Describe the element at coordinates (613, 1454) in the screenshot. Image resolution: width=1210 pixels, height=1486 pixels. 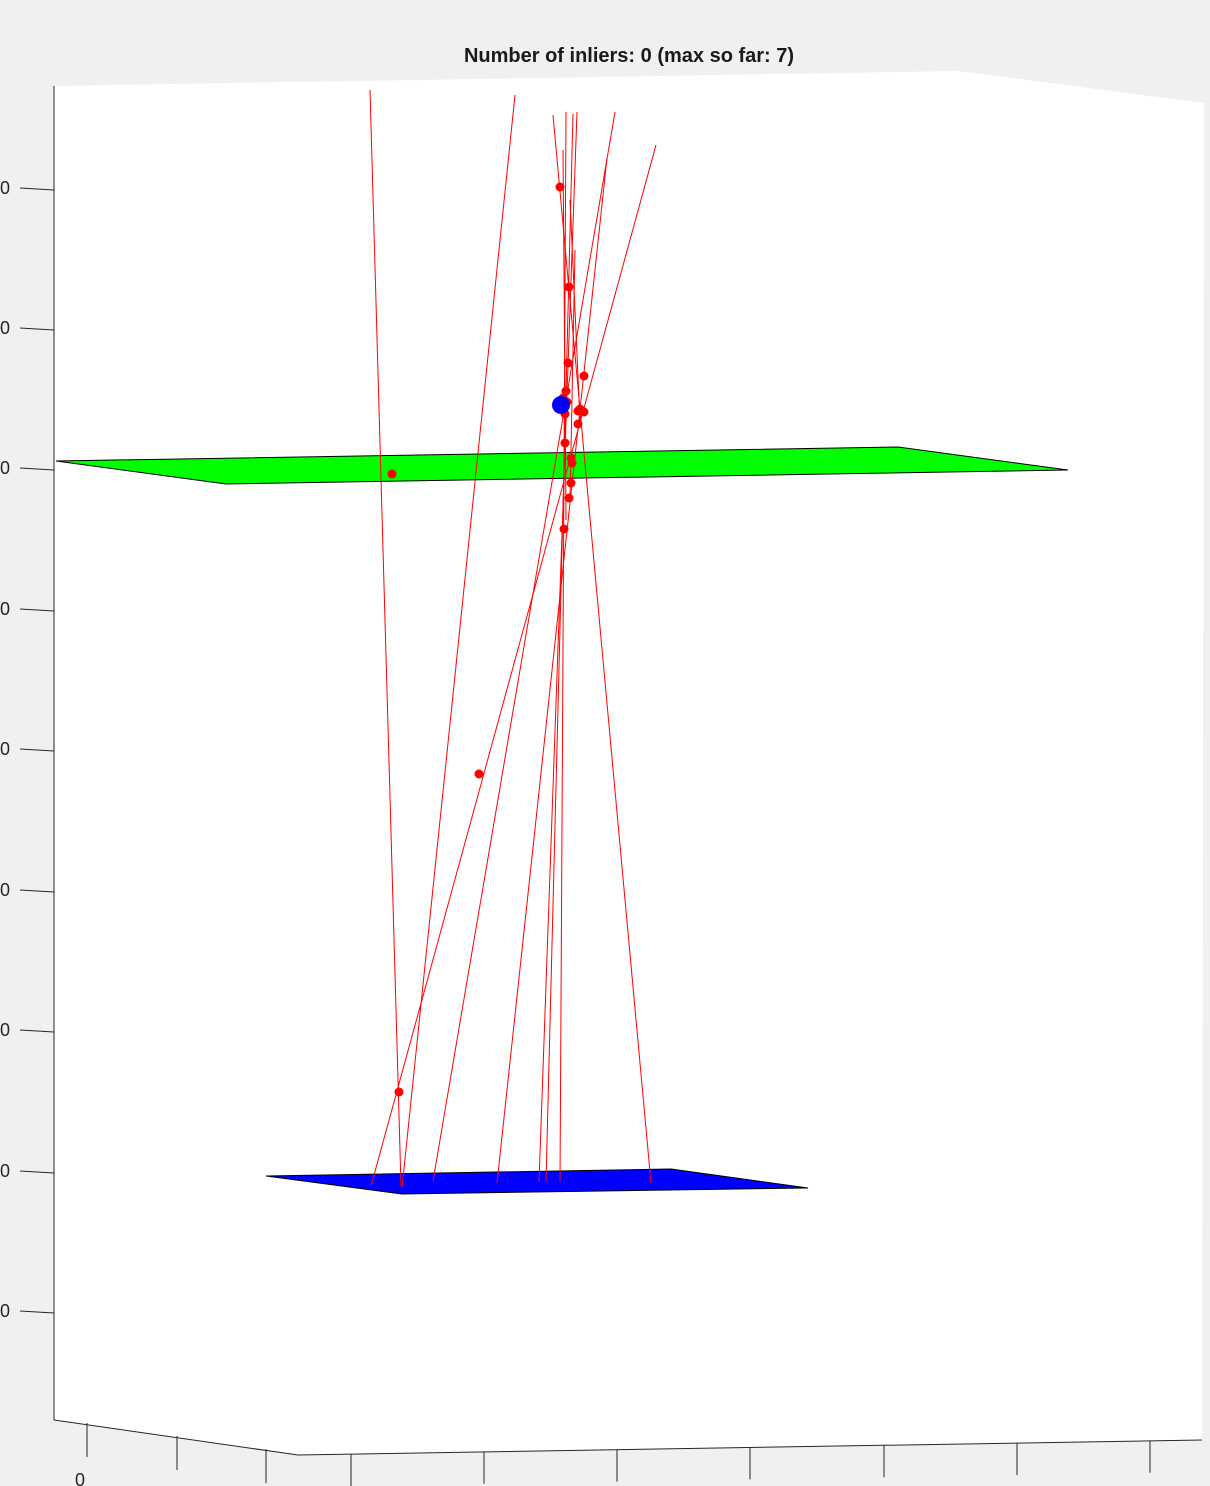
I see `x-axis-ticks: 0` at that location.